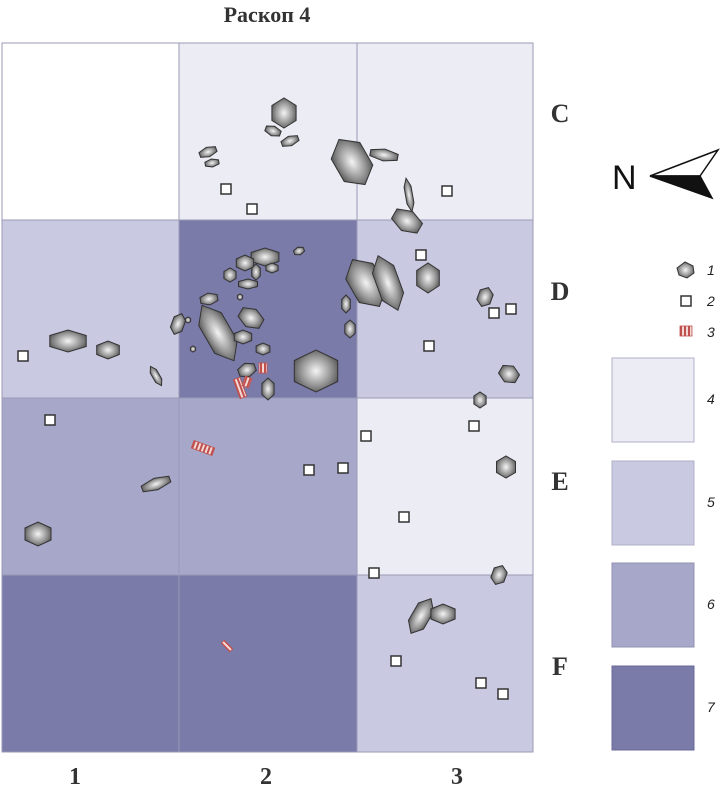 The width and height of the screenshot is (724, 790). I want to click on legend-item-5: 5, so click(663, 503).